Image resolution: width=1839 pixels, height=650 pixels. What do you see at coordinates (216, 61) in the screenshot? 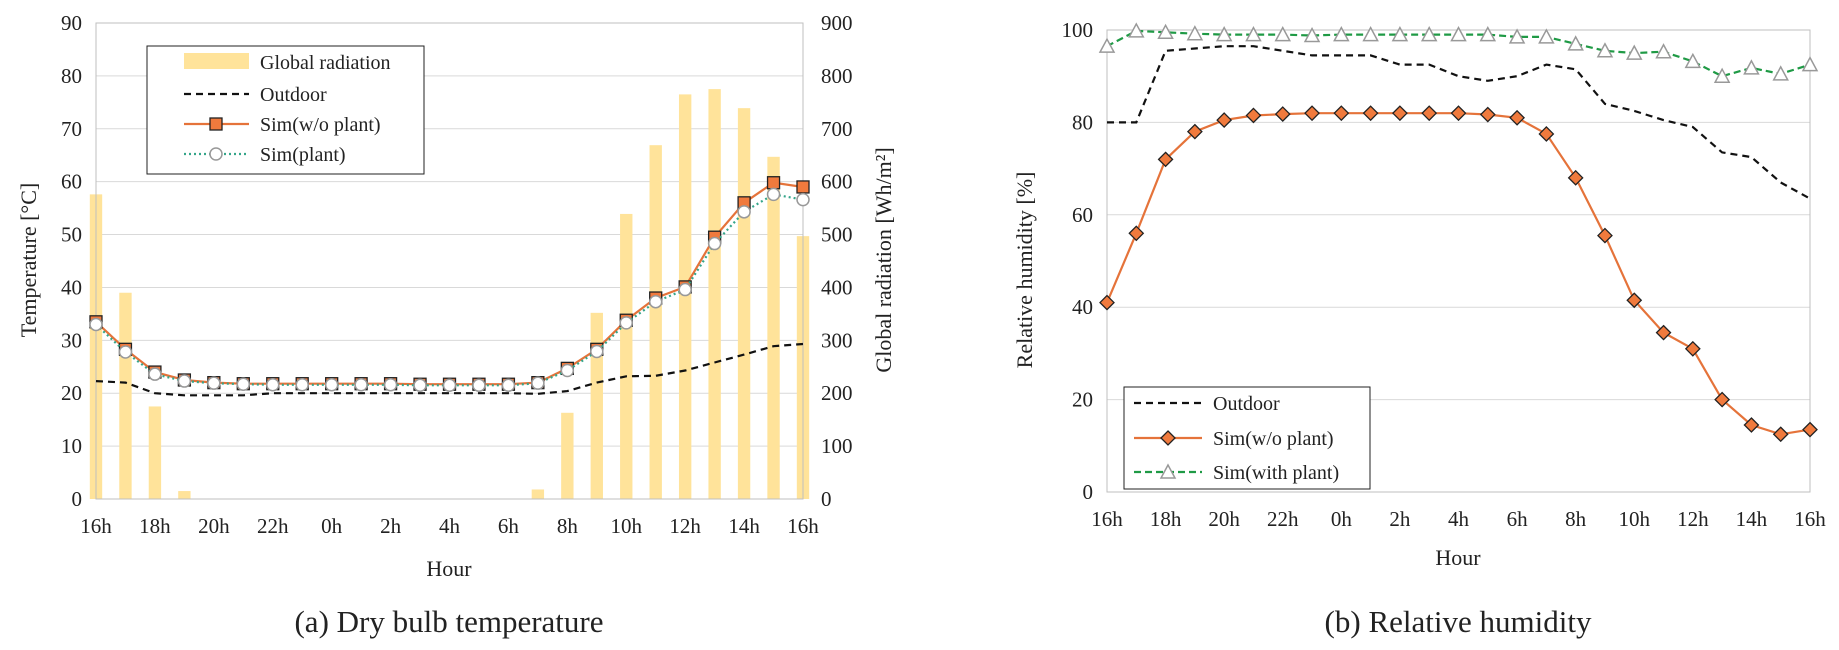
I see `legend-swatch-global-radiation` at bounding box center [216, 61].